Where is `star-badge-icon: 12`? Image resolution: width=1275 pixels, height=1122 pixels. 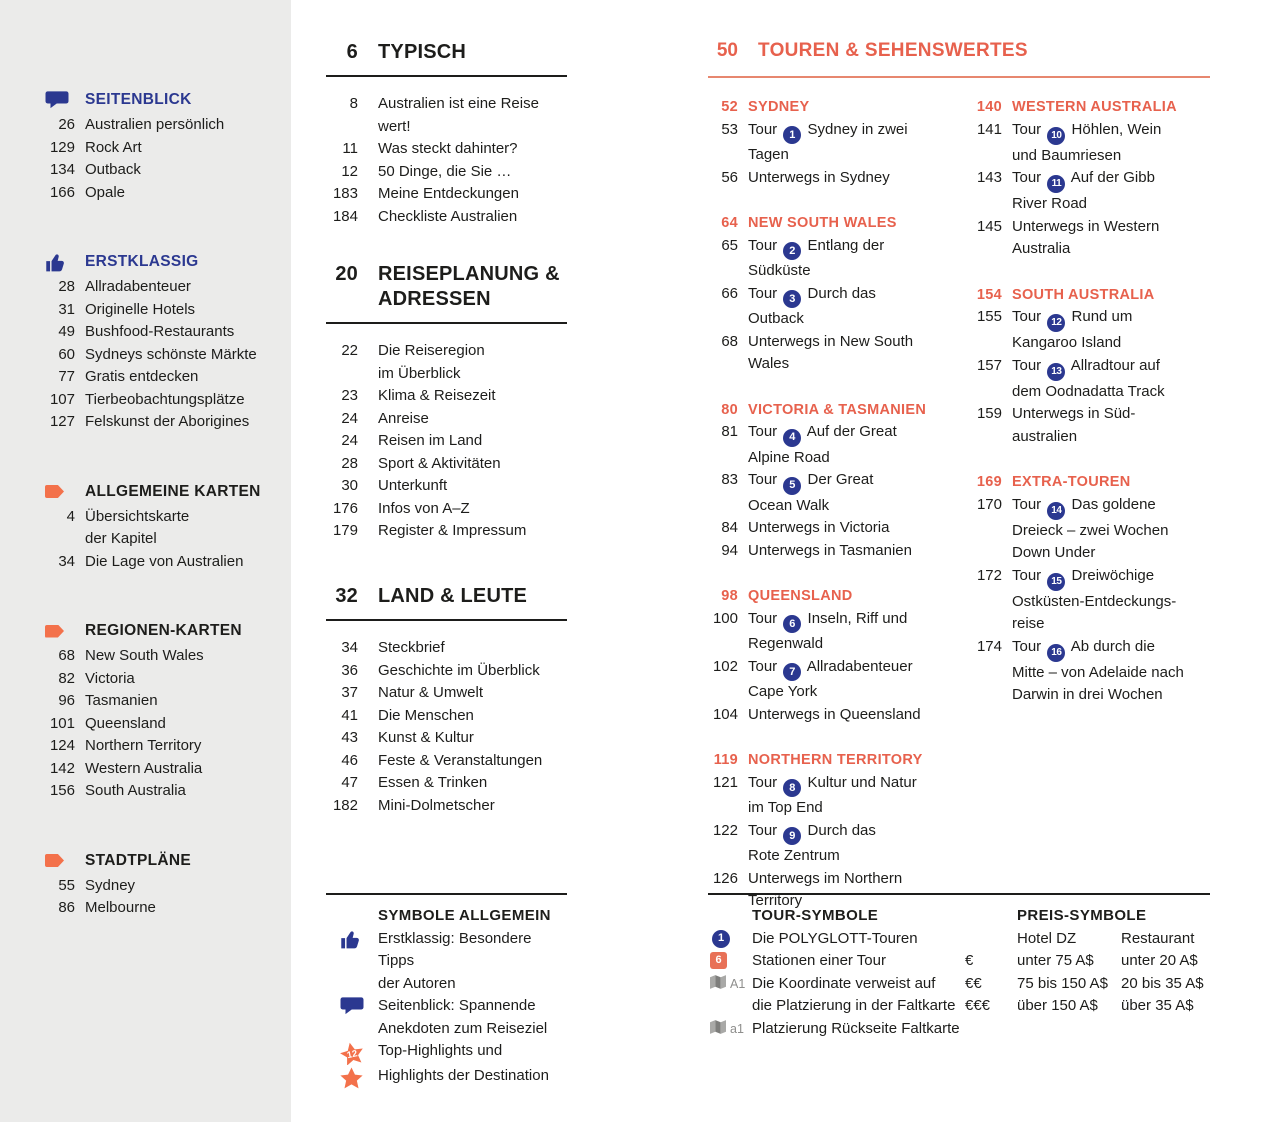
star-badge-icon: 12 is located at coordinates (352, 1053).